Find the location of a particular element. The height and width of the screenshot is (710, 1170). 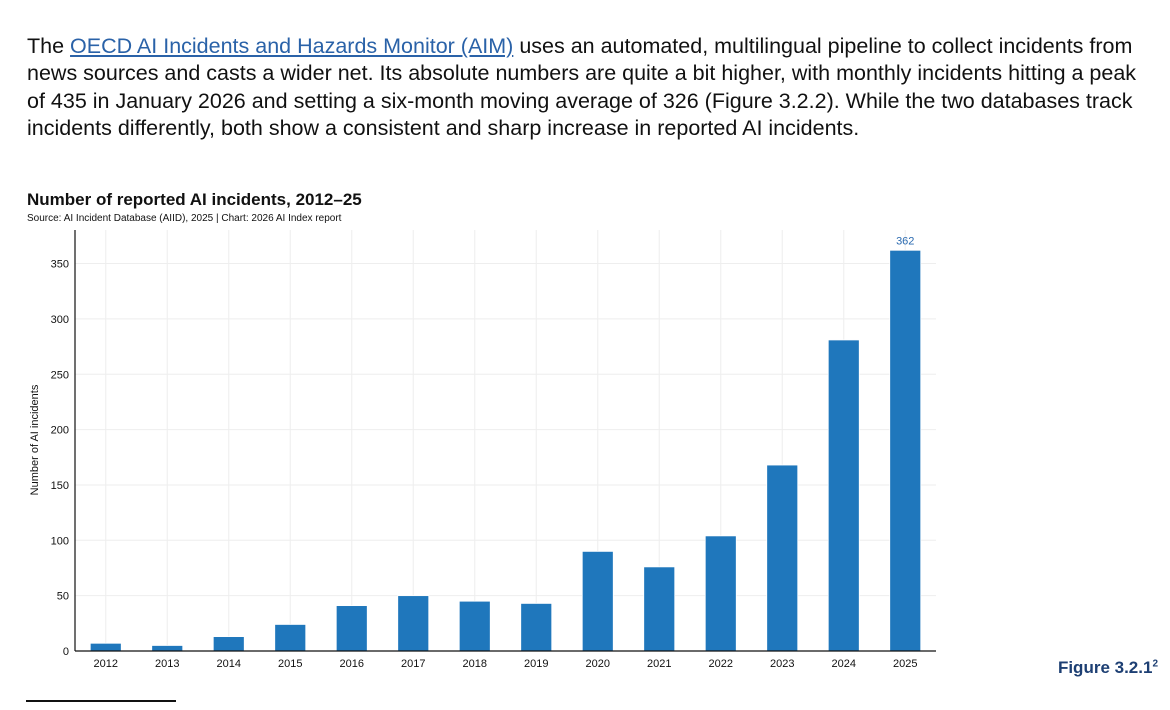

y-axis-label: Number of AI incidents is located at coordinates (35, 439).